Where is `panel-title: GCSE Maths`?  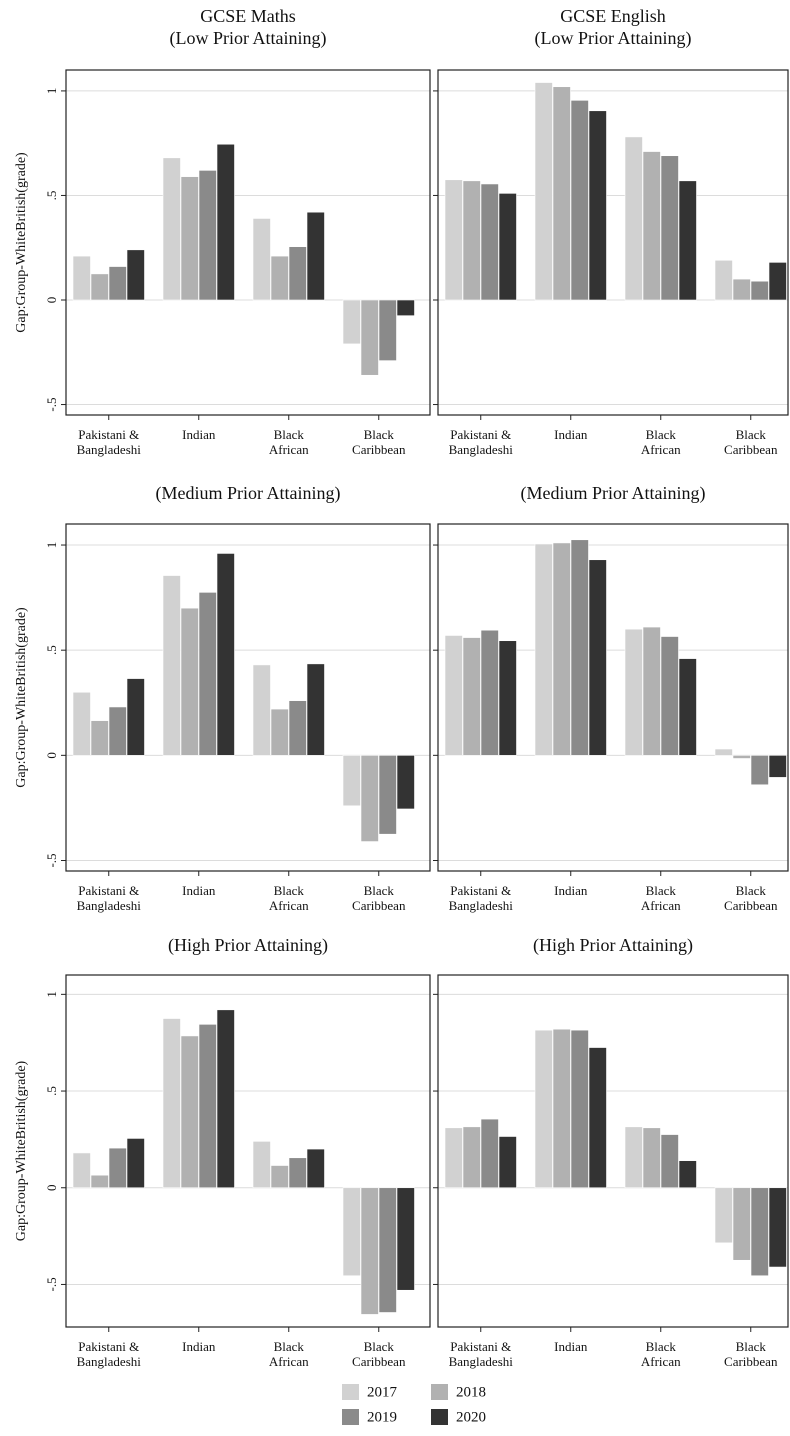 panel-title: GCSE Maths is located at coordinates (248, 16).